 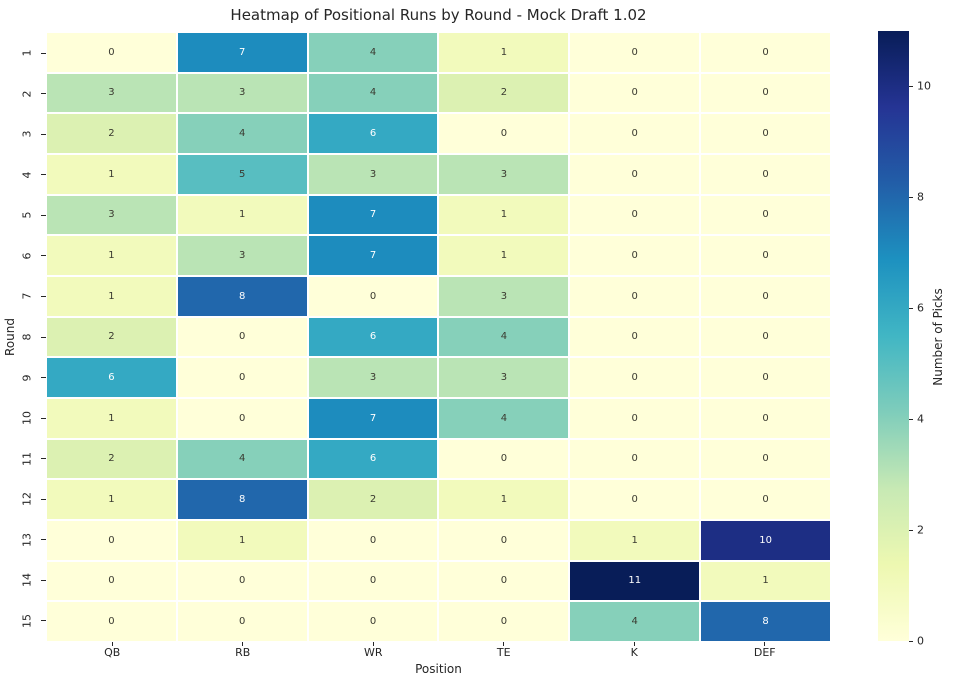 I want to click on heatmap-cell-r14-te: 0, so click(x=504, y=581).